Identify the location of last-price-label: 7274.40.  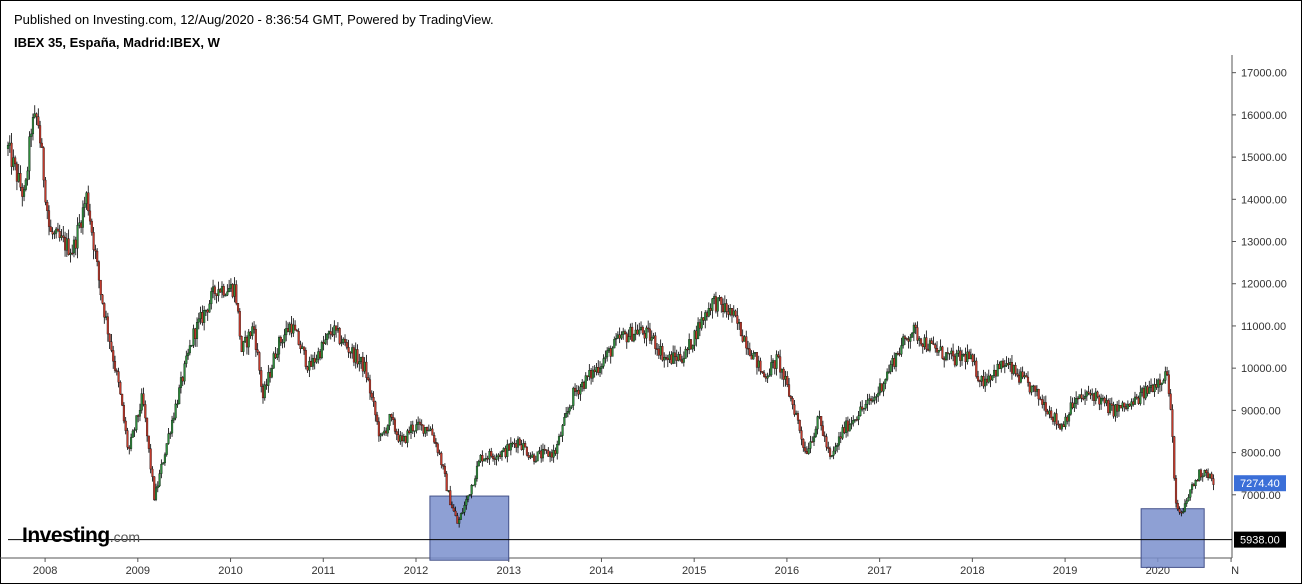
(1260, 484).